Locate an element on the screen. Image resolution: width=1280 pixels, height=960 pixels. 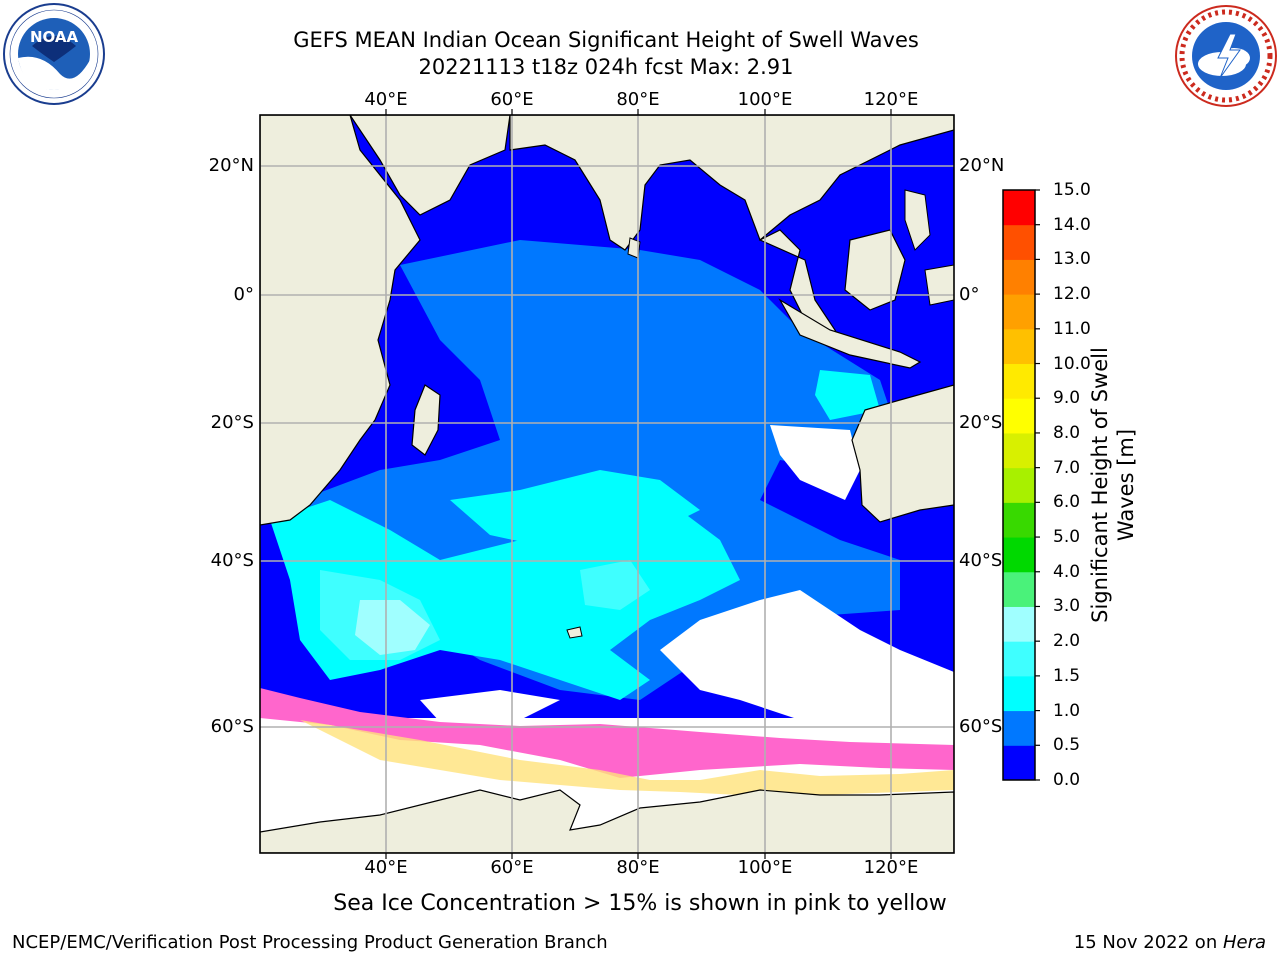
svg-text: NOAA is located at coordinates (54, 37).